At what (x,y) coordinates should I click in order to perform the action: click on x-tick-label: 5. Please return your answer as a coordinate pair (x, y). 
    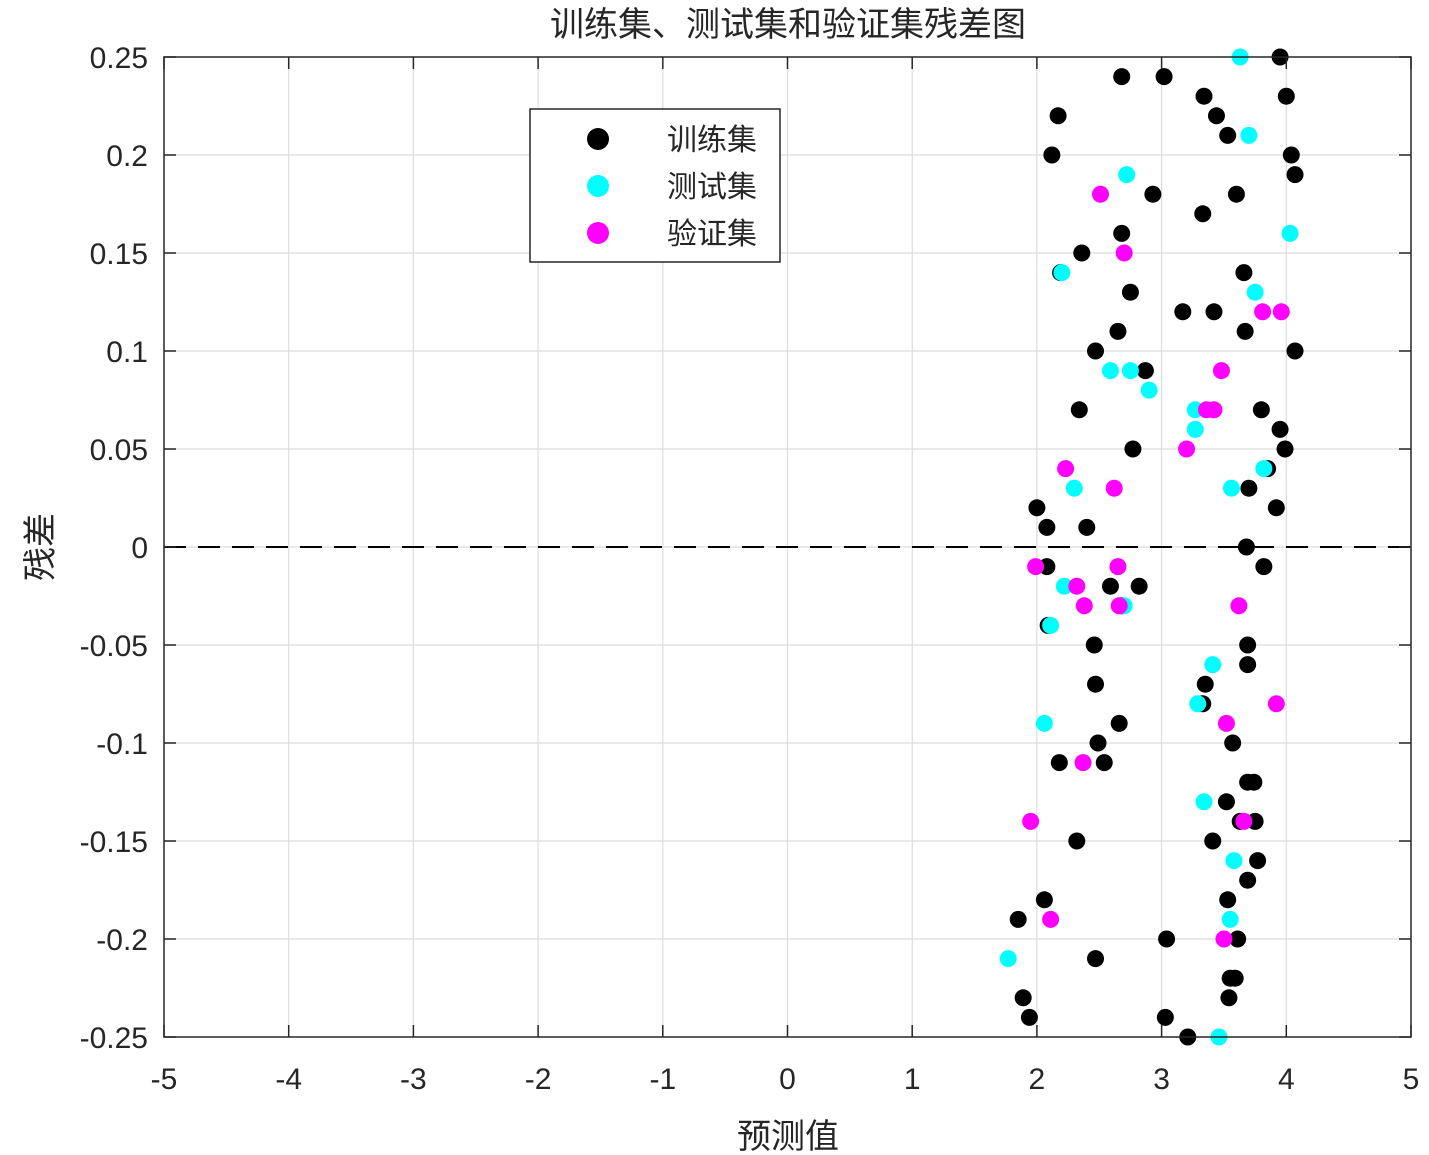
    Looking at the image, I should click on (1411, 1079).